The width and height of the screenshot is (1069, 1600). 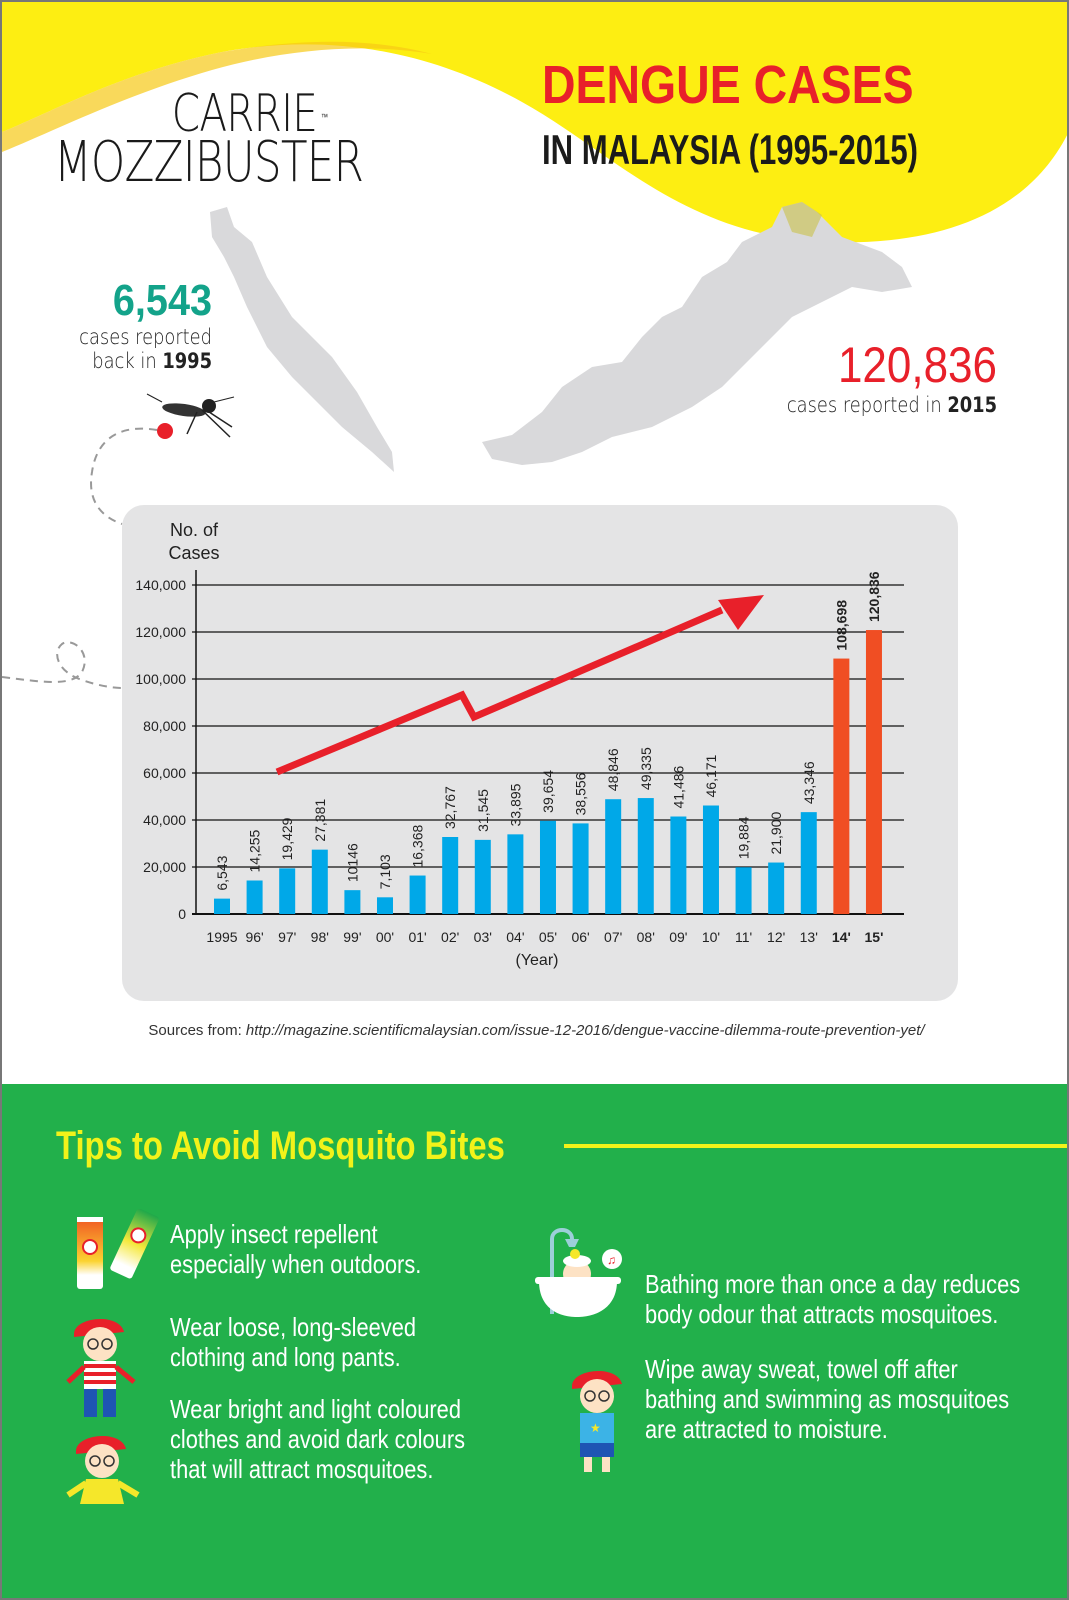 I want to click on y-tick-label: 20,000, so click(x=164, y=867).